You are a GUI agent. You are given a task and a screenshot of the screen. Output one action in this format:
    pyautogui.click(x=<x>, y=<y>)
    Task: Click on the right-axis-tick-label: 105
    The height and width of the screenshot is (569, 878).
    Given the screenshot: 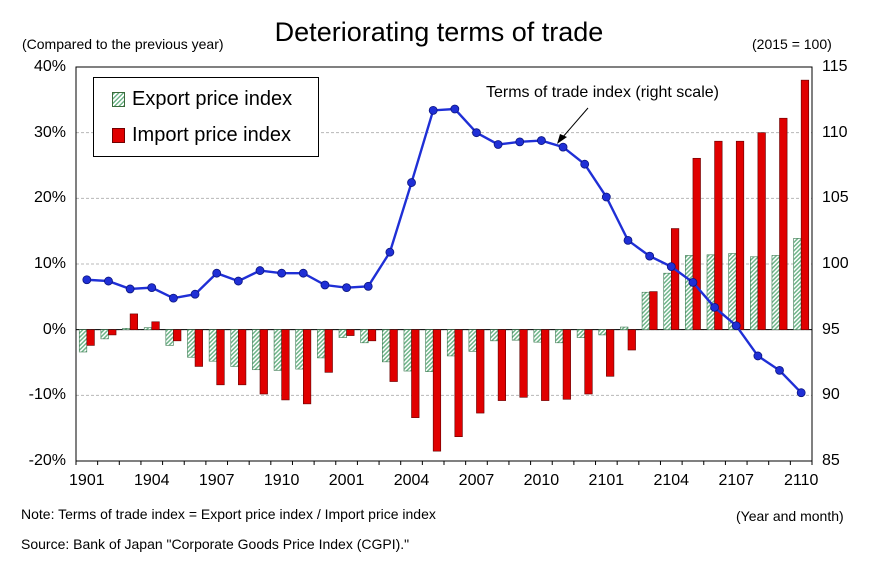 What is the action you would take?
    pyautogui.click(x=835, y=198)
    